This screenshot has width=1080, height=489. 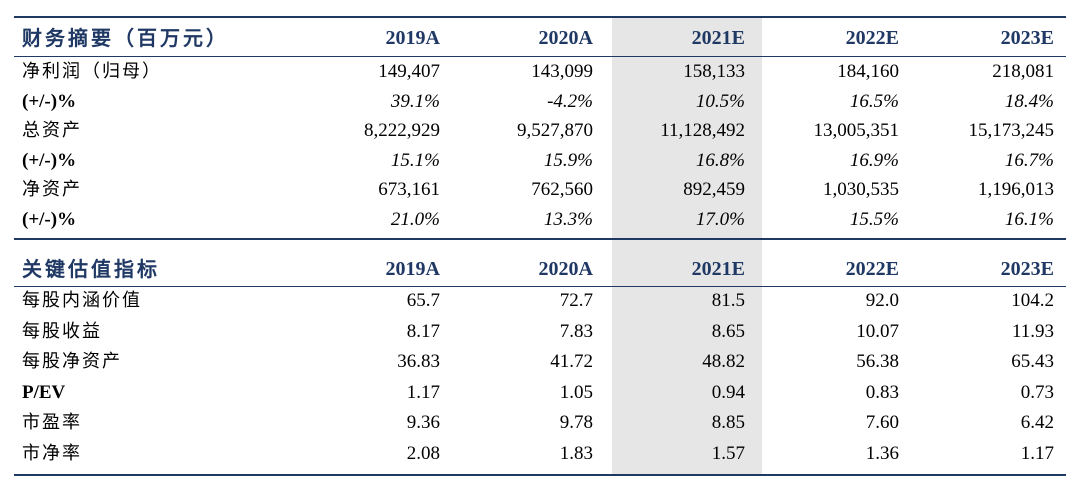 I want to click on table-cell: 10.07, so click(x=877, y=331).